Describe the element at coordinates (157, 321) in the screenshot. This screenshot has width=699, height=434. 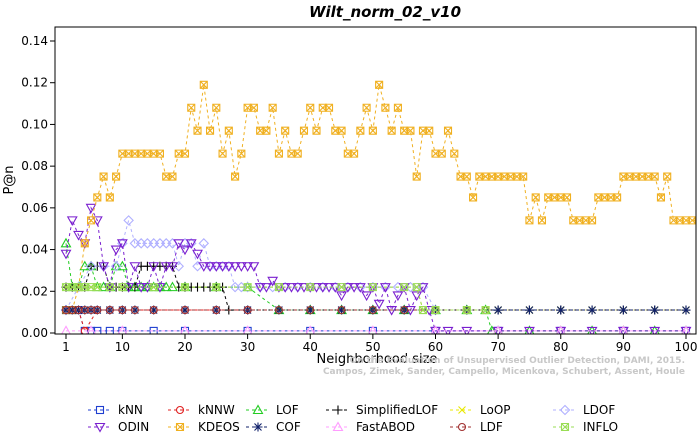
I see `series-line-kNNW` at that location.